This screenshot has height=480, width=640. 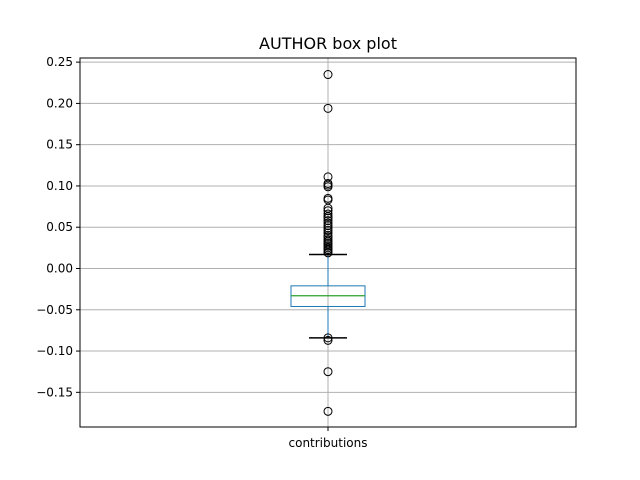 I want to click on y-tick-label: 0.05, so click(x=59, y=227).